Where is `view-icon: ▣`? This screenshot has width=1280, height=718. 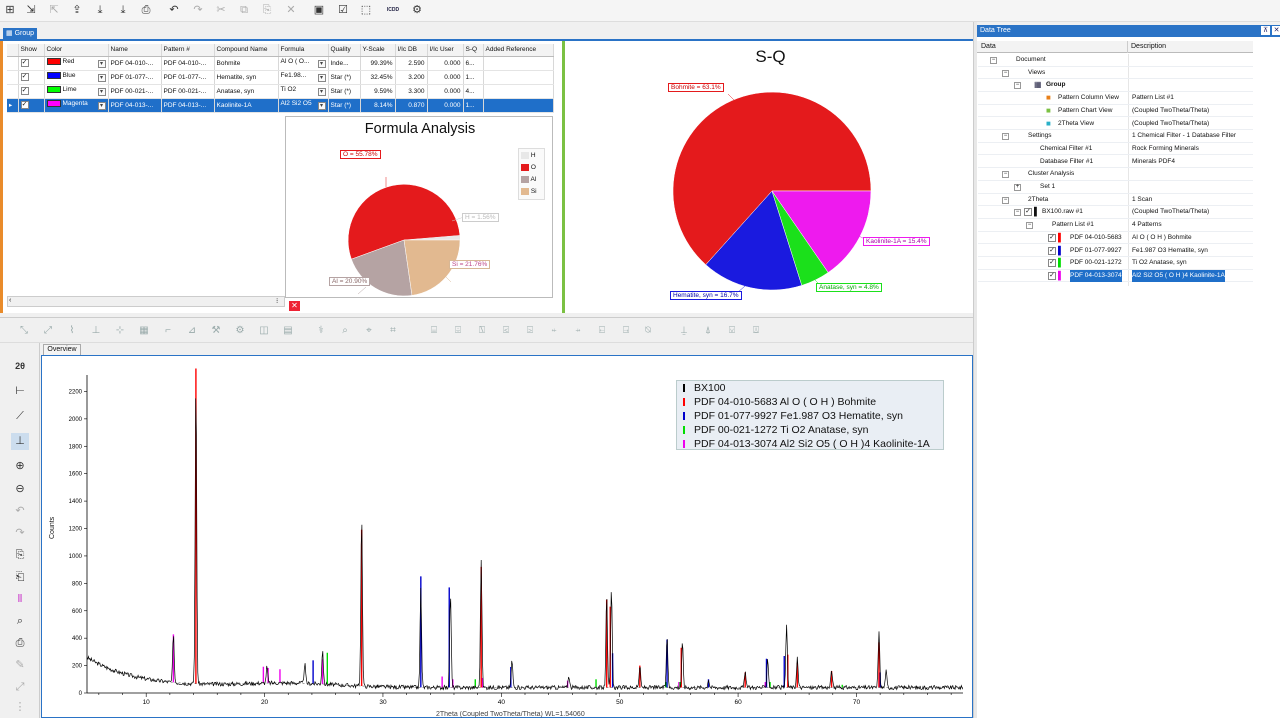
view-icon: ▣ is located at coordinates (319, 10).